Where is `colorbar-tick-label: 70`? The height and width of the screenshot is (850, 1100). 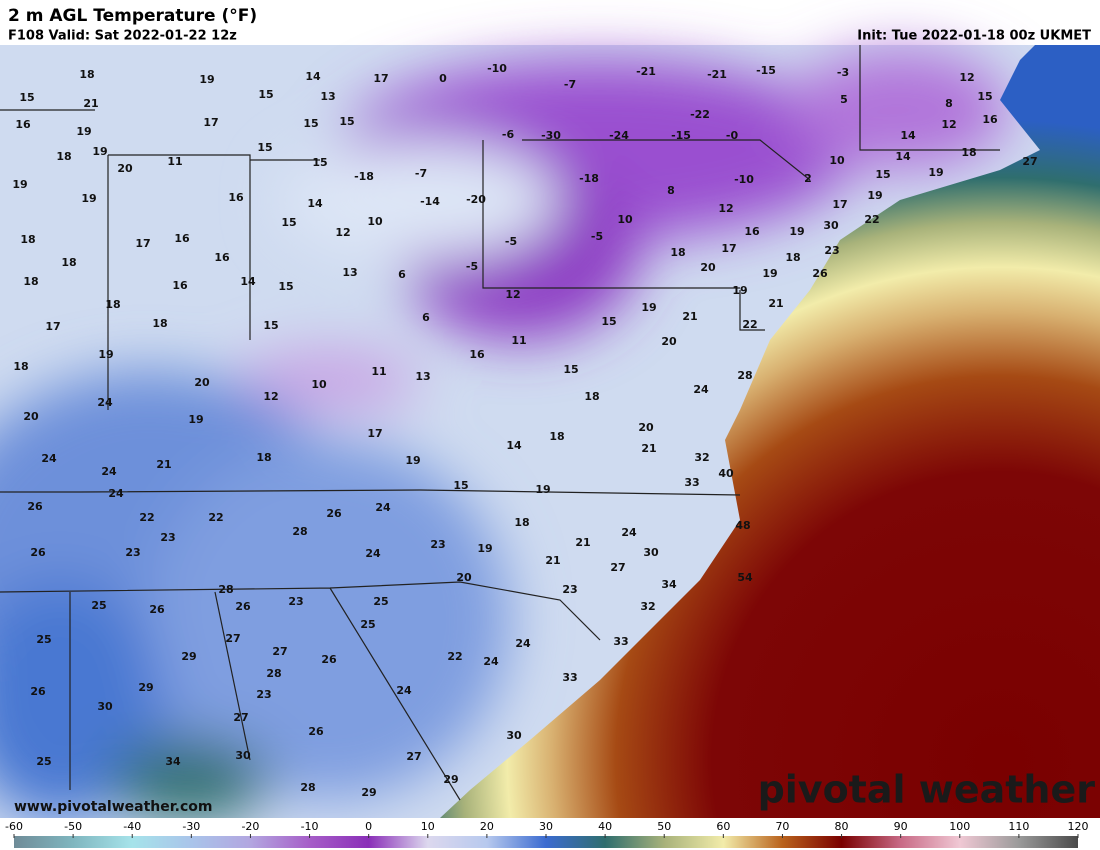
colorbar-tick-label: 70 is located at coordinates (782, 826).